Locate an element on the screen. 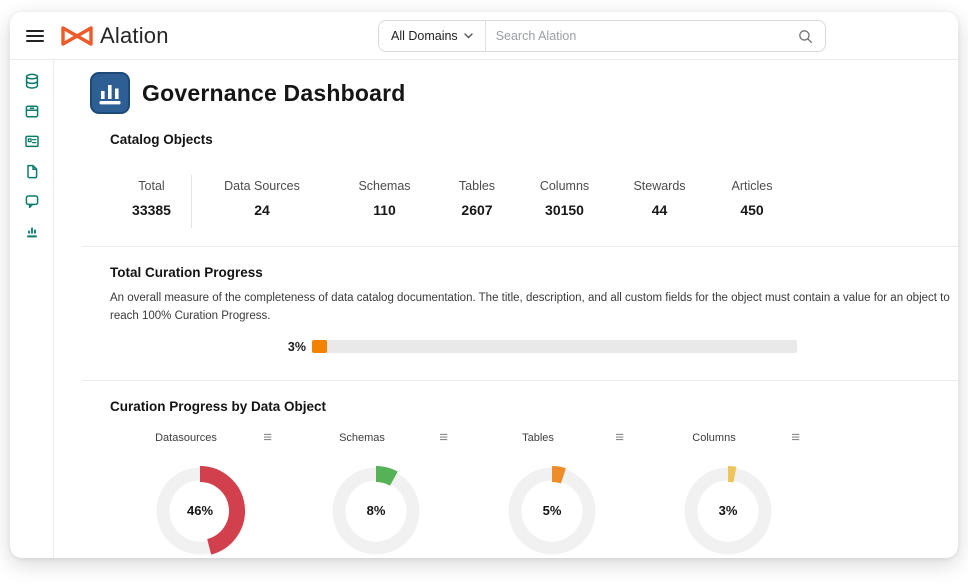 This screenshot has height=584, width=968. stat-total: Total 33385 is located at coordinates (152, 201).